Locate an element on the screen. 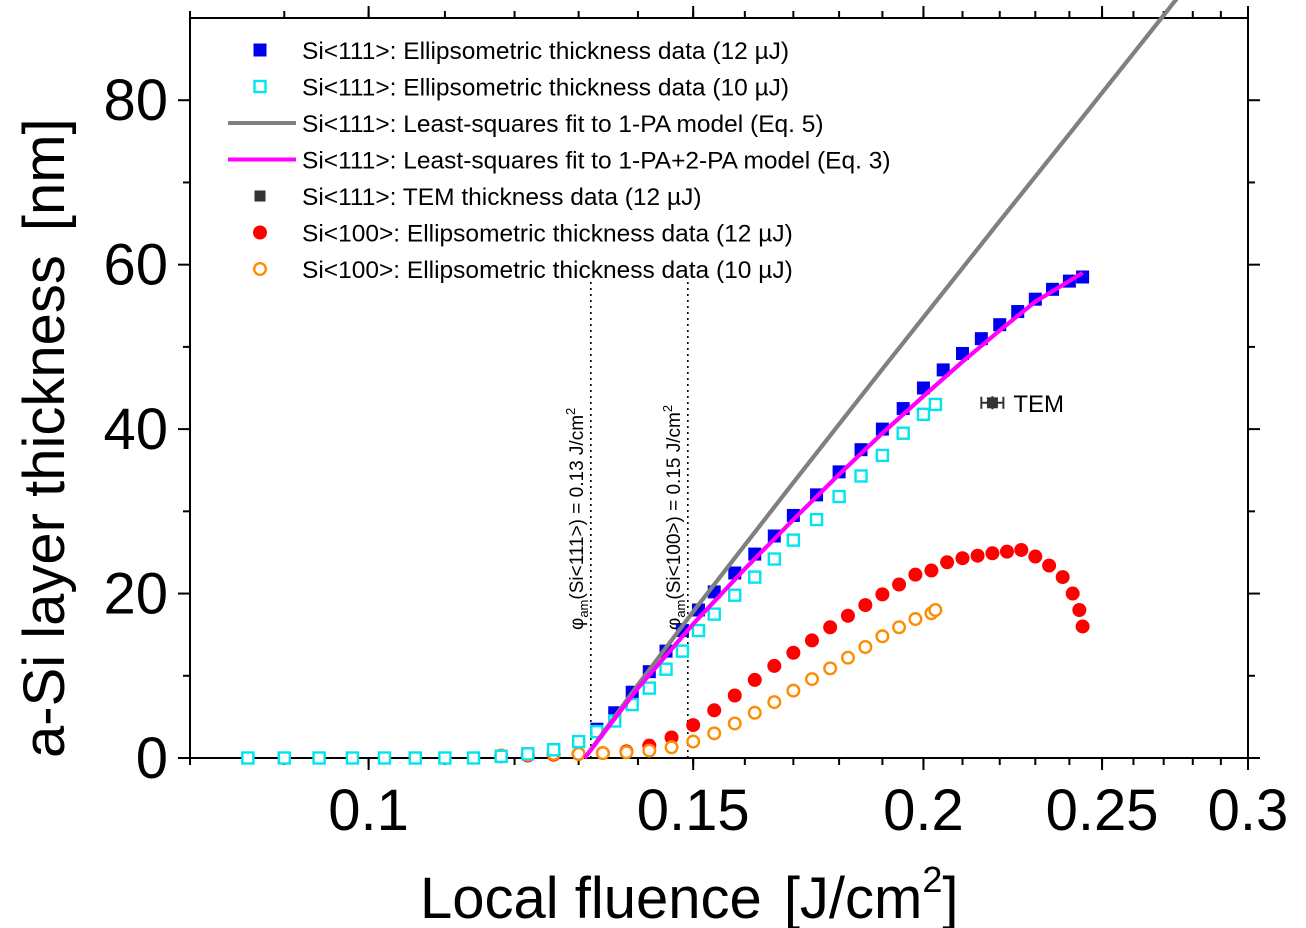  x-tick-label: 0.25 is located at coordinates (1102, 810).